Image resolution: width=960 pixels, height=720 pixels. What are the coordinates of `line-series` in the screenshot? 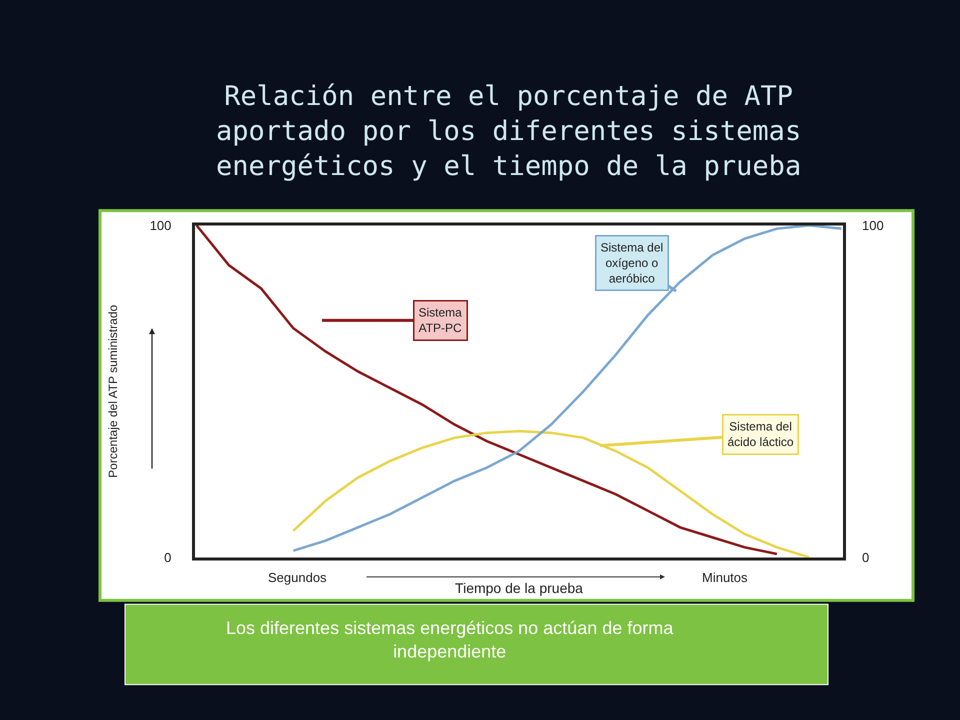 It's located at (551, 494).